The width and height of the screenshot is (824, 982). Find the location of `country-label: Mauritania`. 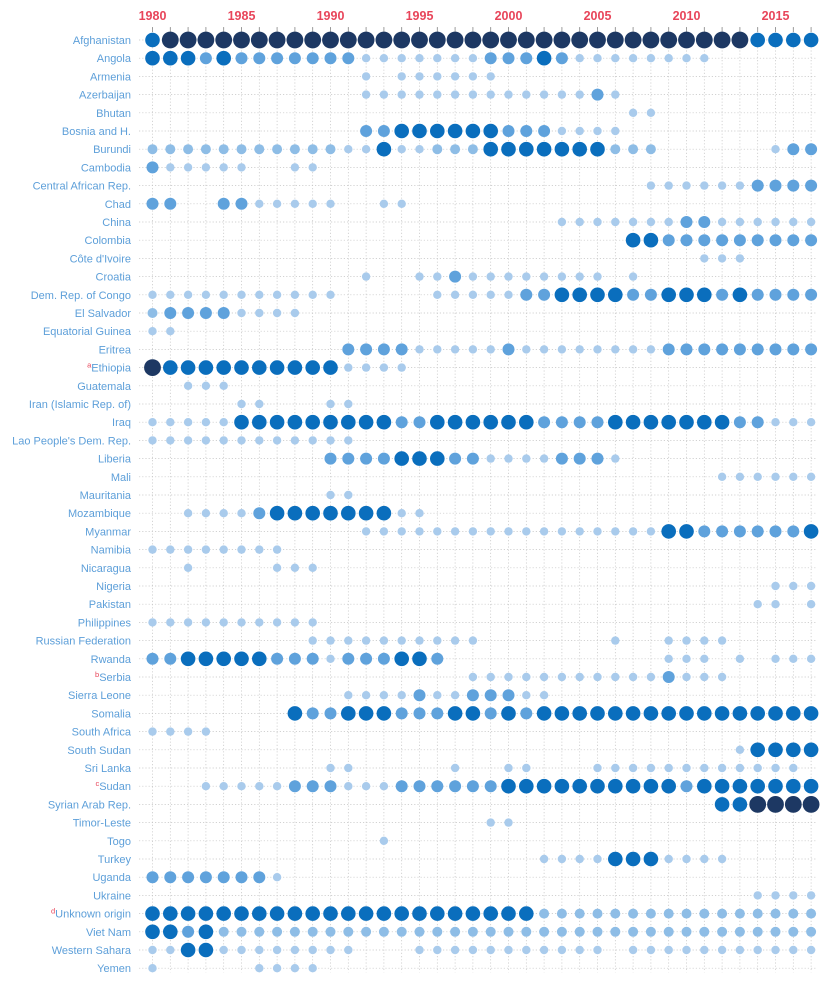

country-label: Mauritania is located at coordinates (106, 496).